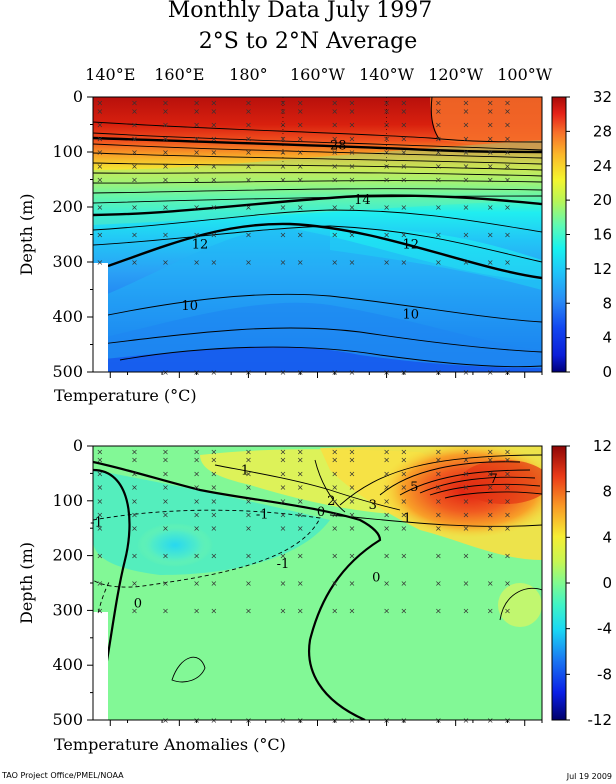 The width and height of the screenshot is (616, 784). What do you see at coordinates (138, 603) in the screenshot?
I see `anomaly-contour-label: 0` at bounding box center [138, 603].